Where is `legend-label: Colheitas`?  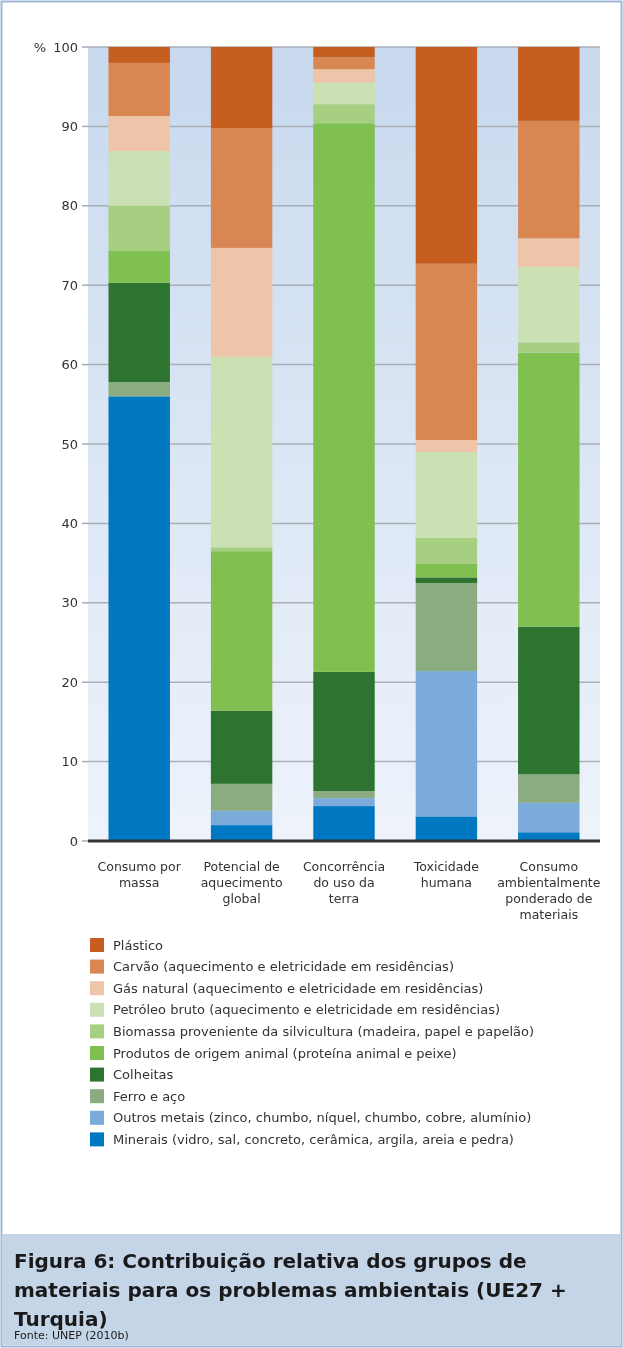
legend-label: Colheitas is located at coordinates (143, 1075).